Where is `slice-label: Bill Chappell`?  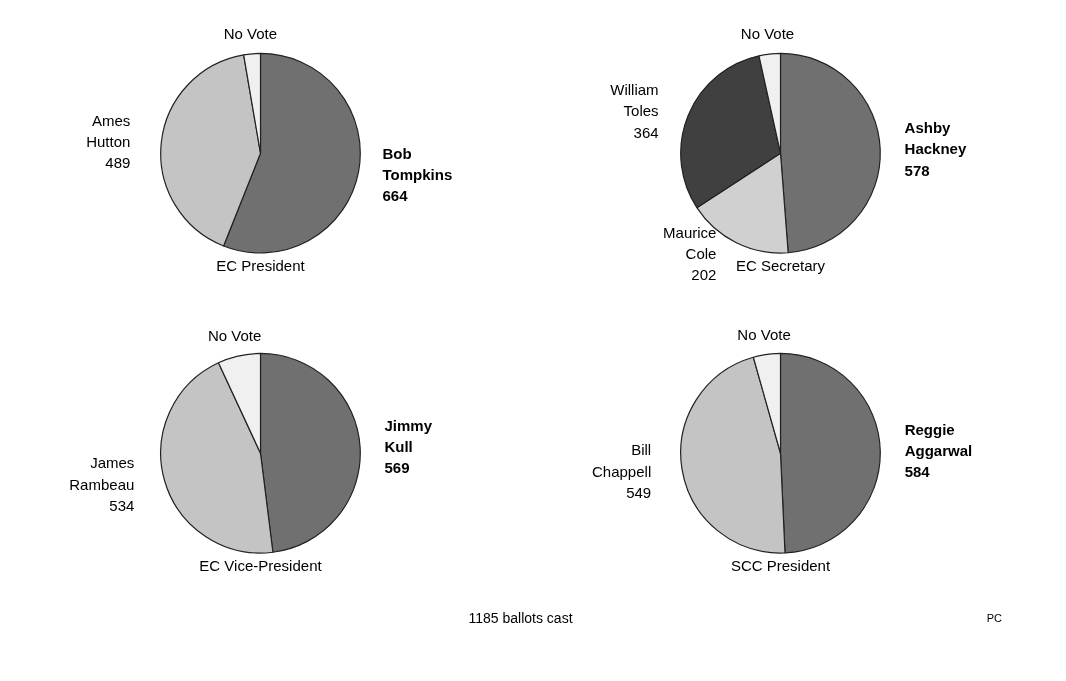
slice-label: Bill Chappell is located at coordinates (622, 460).